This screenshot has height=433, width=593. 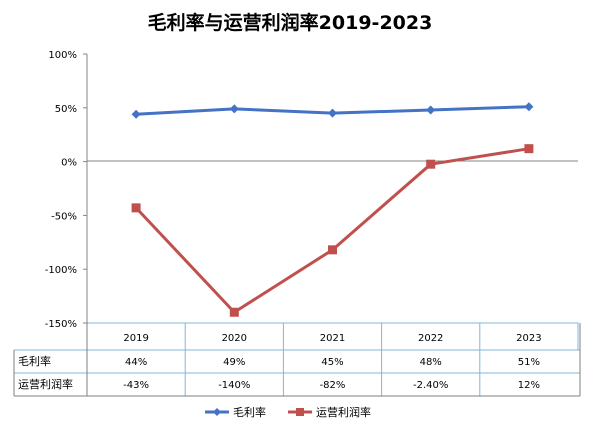 I want to click on legend-label: 运营利润率, so click(x=343, y=412).